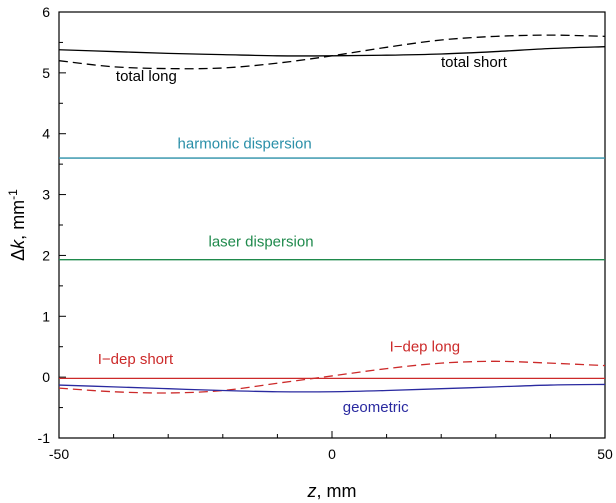 This screenshot has height=503, width=616. I want to click on y-tick-label: 3, so click(46, 195).